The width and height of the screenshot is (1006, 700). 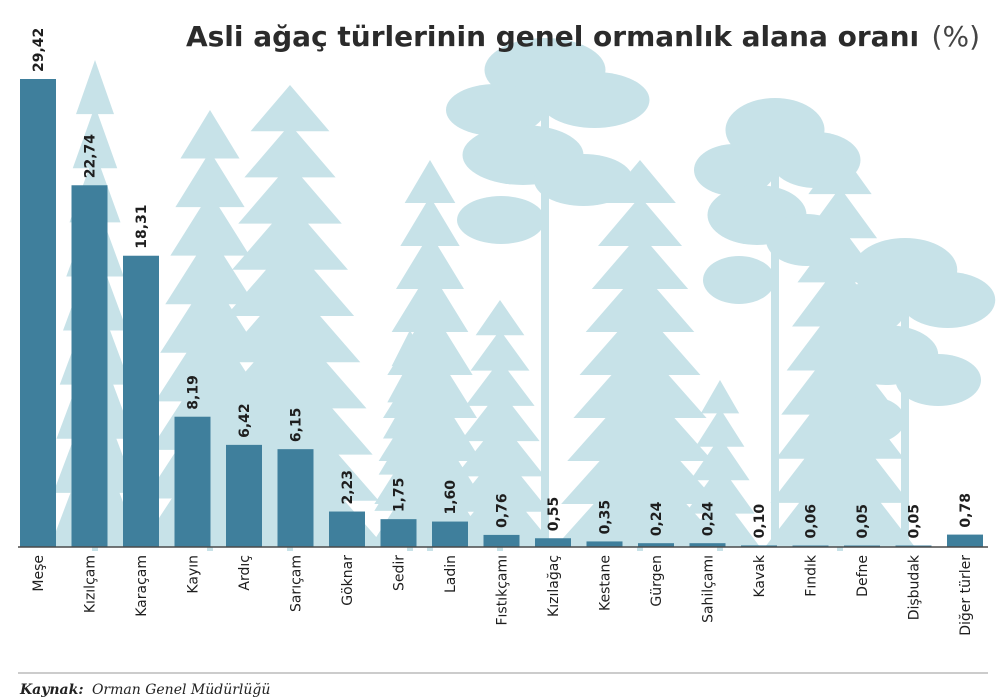 What do you see at coordinates (194, 392) in the screenshot?
I see `value-label: 8,19` at bounding box center [194, 392].